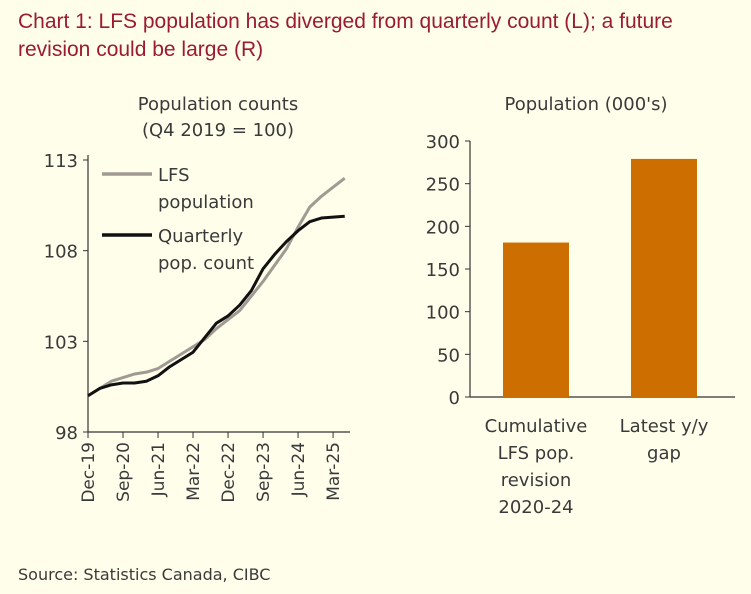  I want to click on bar-category-label: 2020-24, so click(535, 507).